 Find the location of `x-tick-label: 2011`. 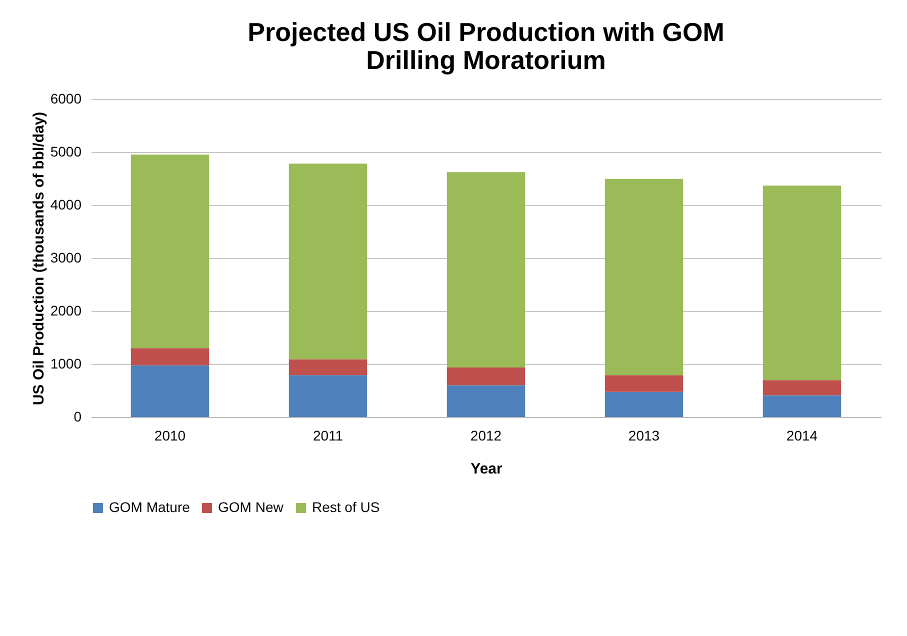

x-tick-label: 2011 is located at coordinates (328, 436).